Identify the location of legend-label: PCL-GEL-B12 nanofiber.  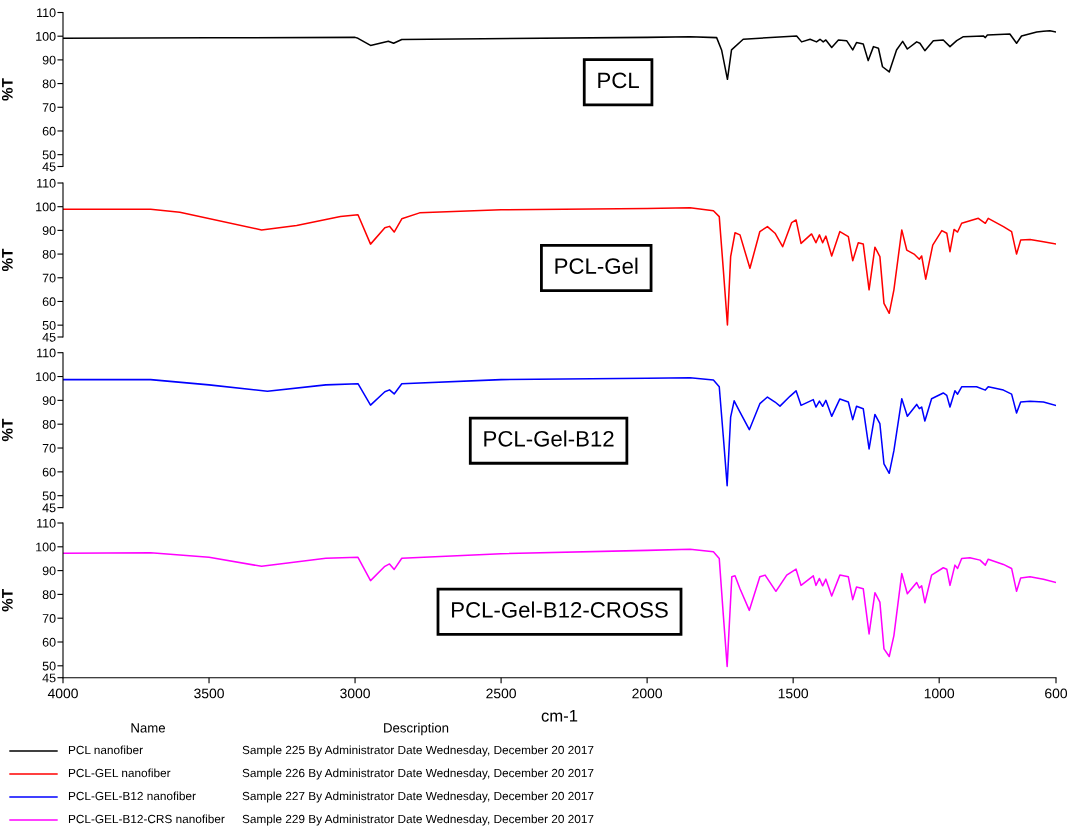
(132, 796).